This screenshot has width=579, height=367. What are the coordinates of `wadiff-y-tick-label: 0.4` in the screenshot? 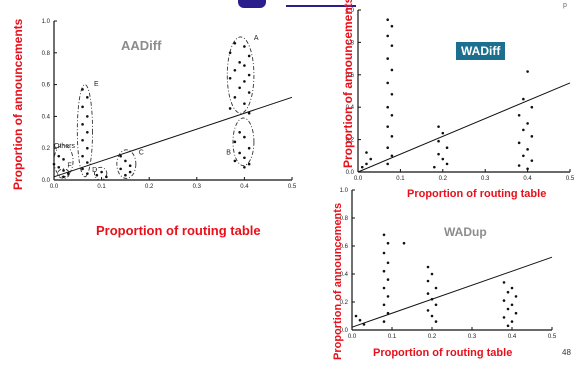 It's located at (350, 108).